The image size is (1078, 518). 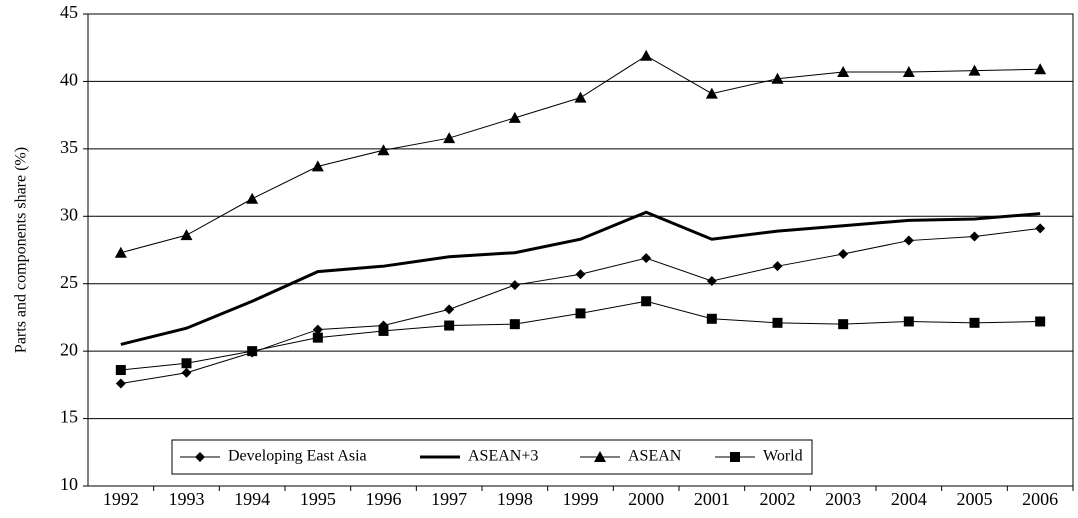 I want to click on legend-label: Developing East Asia, so click(x=297, y=456).